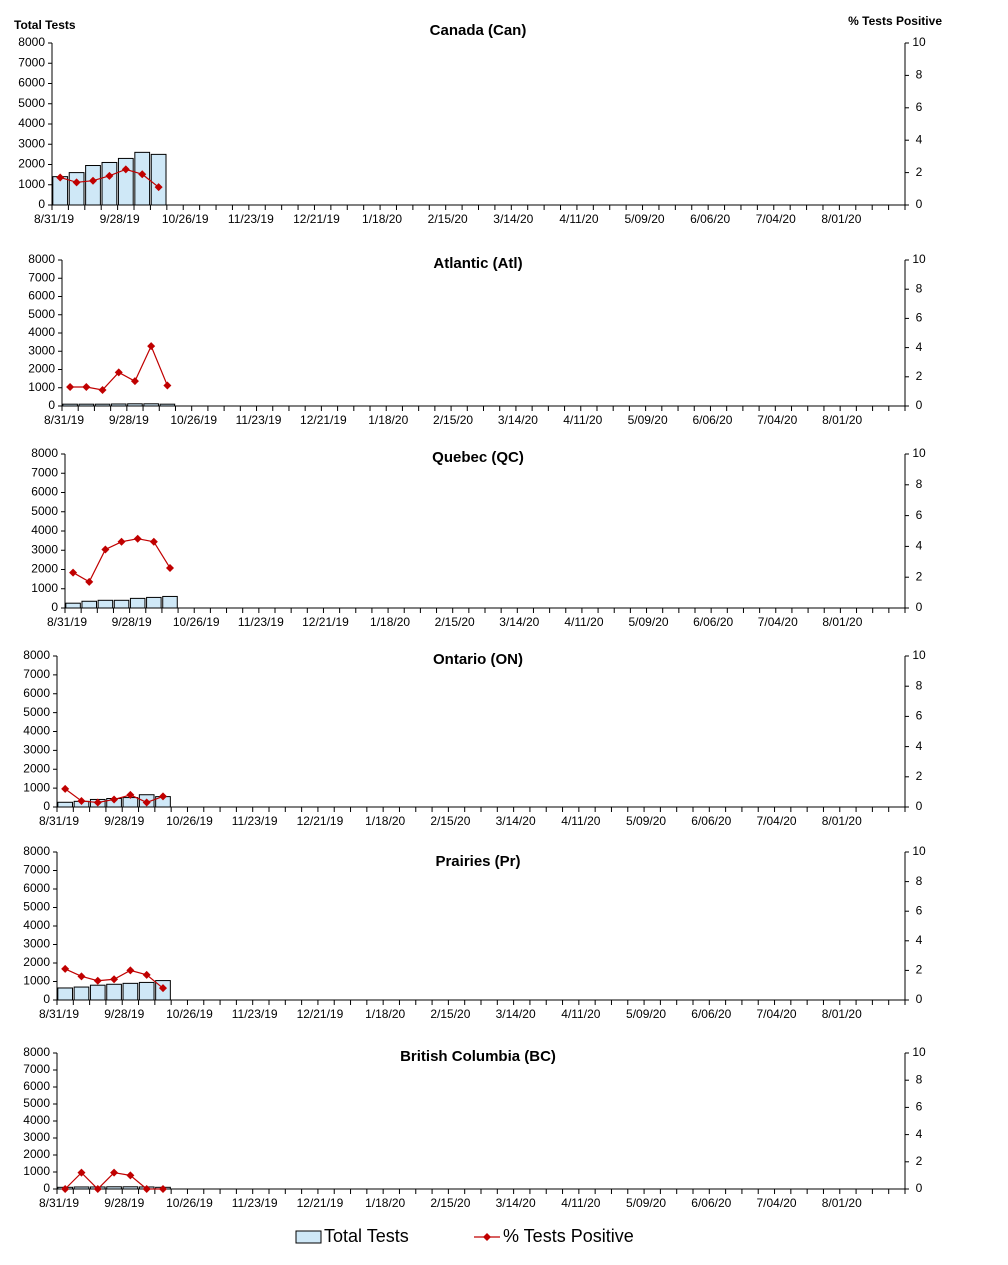 The image size is (1008, 1265). What do you see at coordinates (477, 861) in the screenshot?
I see `chart-title: Prairies (Pr)` at bounding box center [477, 861].